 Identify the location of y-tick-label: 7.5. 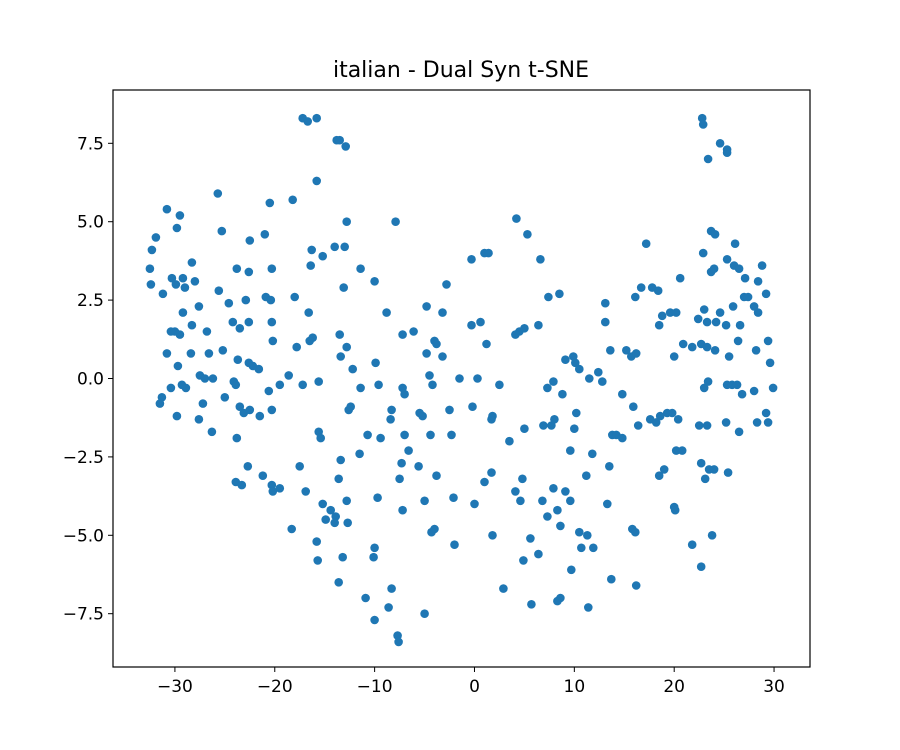
(90, 144).